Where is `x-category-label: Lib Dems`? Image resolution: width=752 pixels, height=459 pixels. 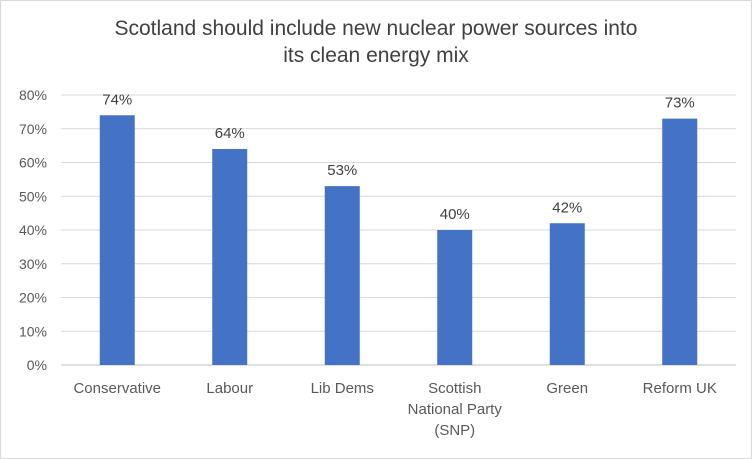
x-category-label: Lib Dems is located at coordinates (342, 388).